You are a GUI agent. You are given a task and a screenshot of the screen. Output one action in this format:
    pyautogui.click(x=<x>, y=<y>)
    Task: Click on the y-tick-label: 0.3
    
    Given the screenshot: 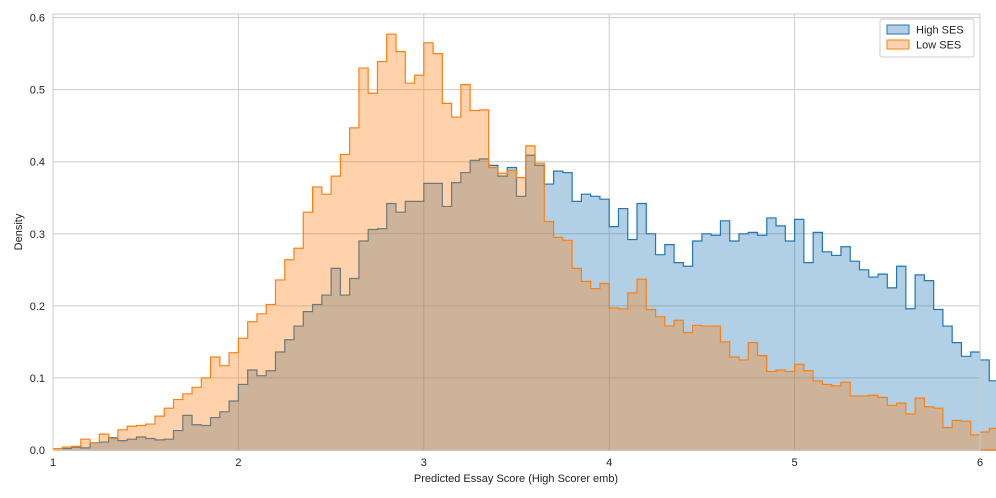 What is the action you would take?
    pyautogui.click(x=37, y=235)
    